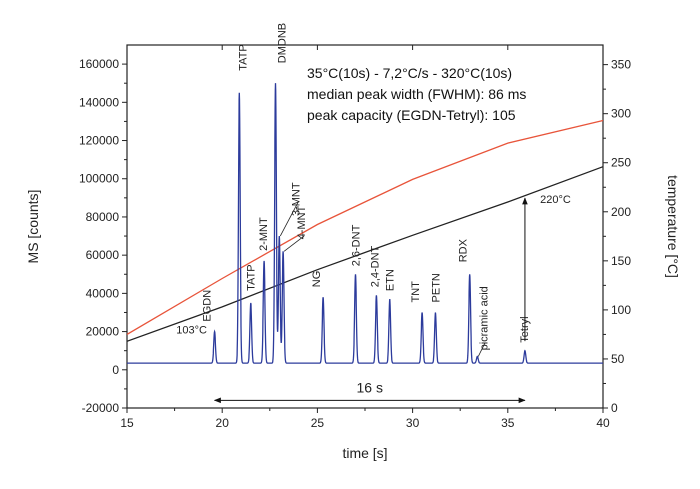 The height and width of the screenshot is (489, 700). I want to click on x-tick-label: 20, so click(223, 423).